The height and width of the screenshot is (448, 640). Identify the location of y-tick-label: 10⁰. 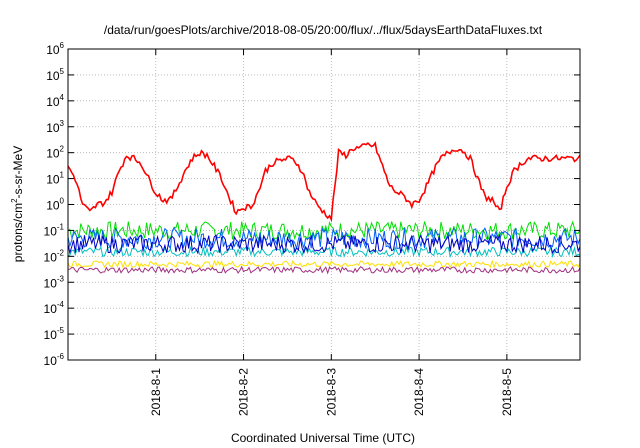
(55, 205).